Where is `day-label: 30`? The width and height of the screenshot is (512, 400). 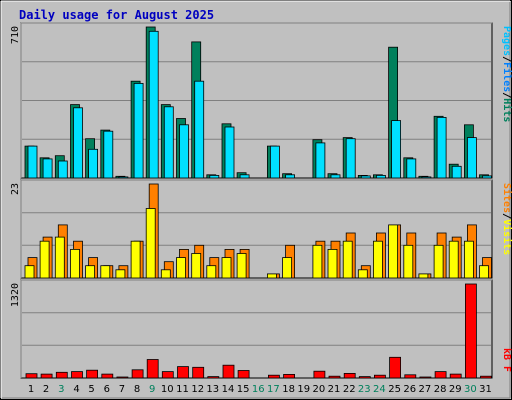
day-label: 30 is located at coordinates (470, 389).